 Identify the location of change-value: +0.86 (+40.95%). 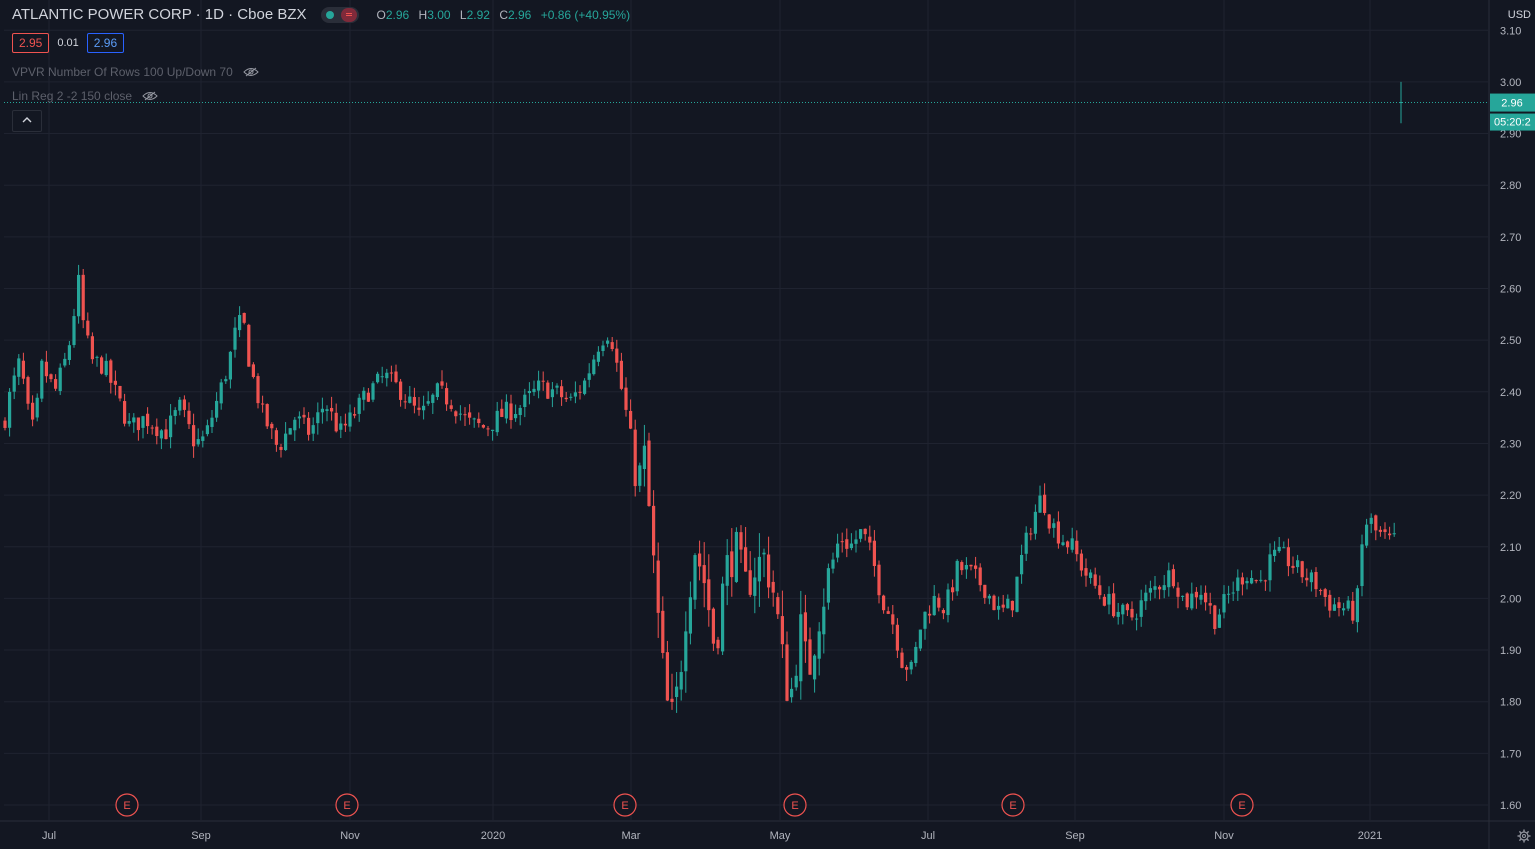
(585, 14).